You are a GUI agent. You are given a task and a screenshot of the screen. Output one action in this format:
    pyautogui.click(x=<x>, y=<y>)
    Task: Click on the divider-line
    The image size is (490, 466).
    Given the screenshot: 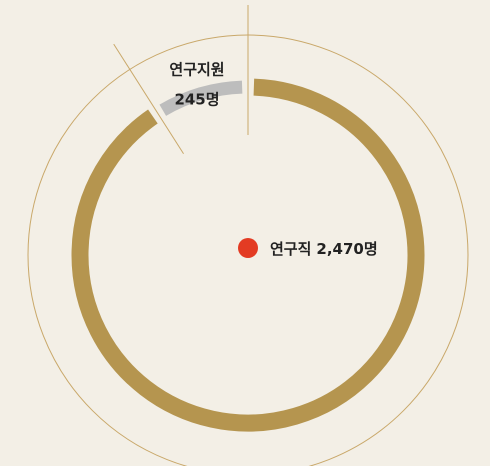 What is the action you would take?
    pyautogui.click(x=148, y=99)
    